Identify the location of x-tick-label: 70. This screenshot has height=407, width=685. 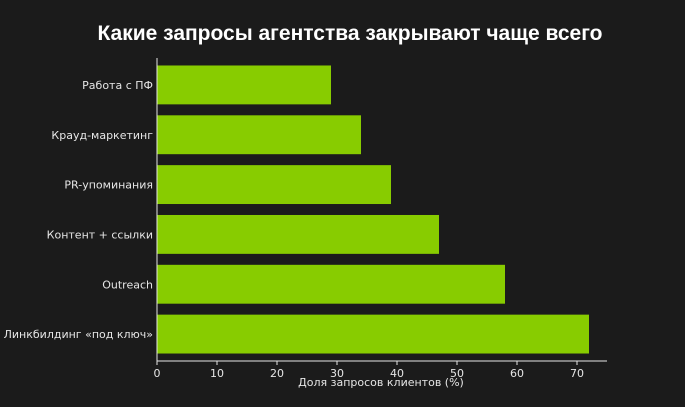
(577, 373).